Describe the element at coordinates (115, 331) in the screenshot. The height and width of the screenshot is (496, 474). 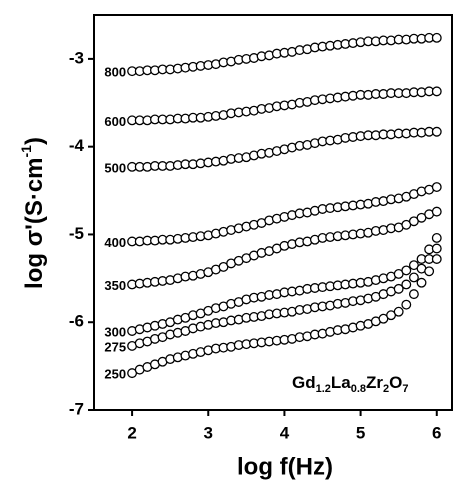
I see `series-label: 300` at that location.